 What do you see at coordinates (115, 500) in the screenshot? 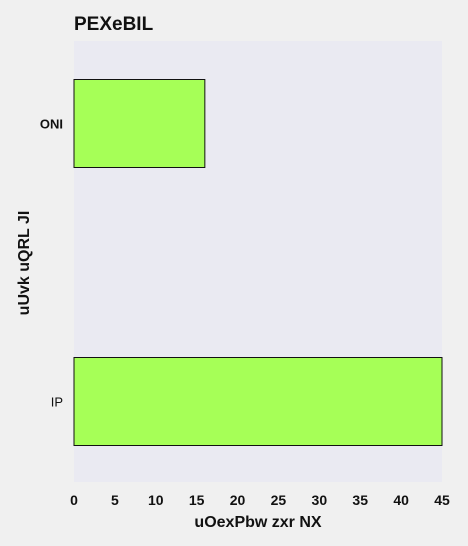
I see `x-tick-label-5: 5` at bounding box center [115, 500].